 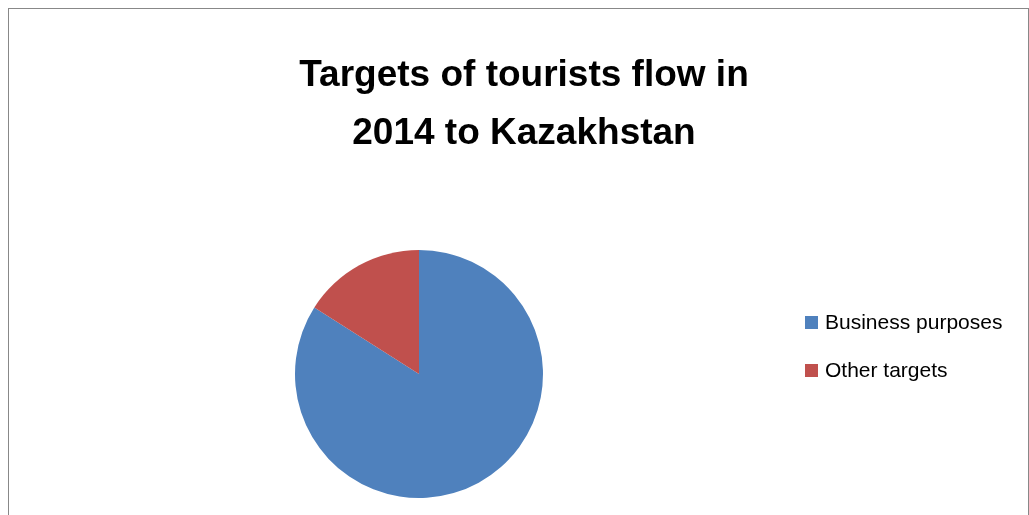 I want to click on legend-label: Business purposes, so click(x=914, y=321).